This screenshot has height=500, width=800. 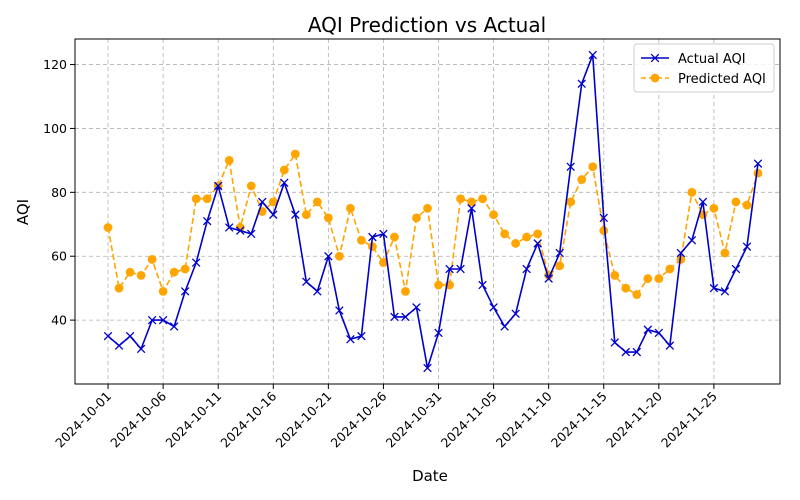 What do you see at coordinates (55, 128) in the screenshot?
I see `y-tick-label: 100` at bounding box center [55, 128].